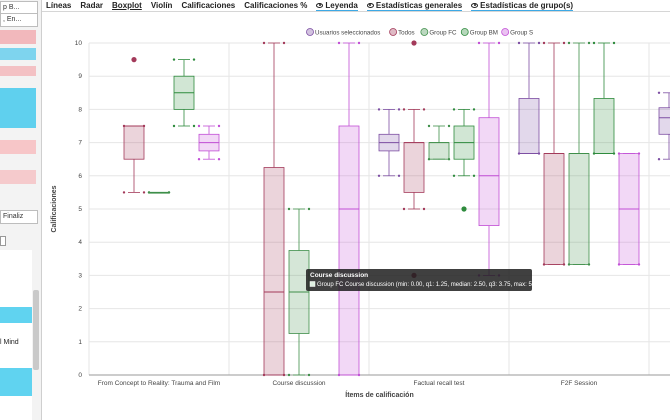 Image resolution: width=670 pixels, height=420 pixels. Describe the element at coordinates (80, 209) in the screenshot. I see `y-tick-label: 5` at that location.